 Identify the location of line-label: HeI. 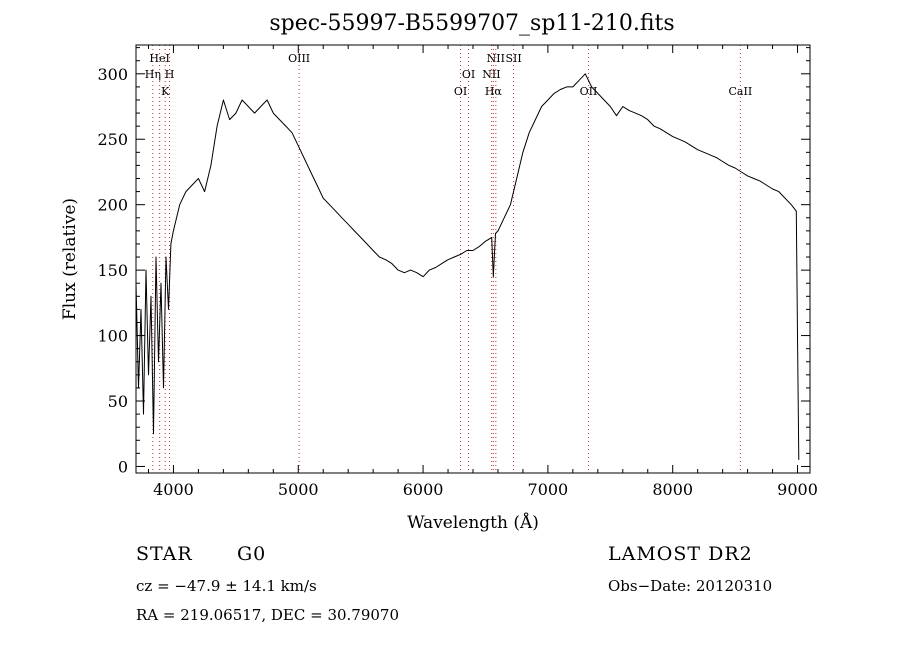
(159, 58).